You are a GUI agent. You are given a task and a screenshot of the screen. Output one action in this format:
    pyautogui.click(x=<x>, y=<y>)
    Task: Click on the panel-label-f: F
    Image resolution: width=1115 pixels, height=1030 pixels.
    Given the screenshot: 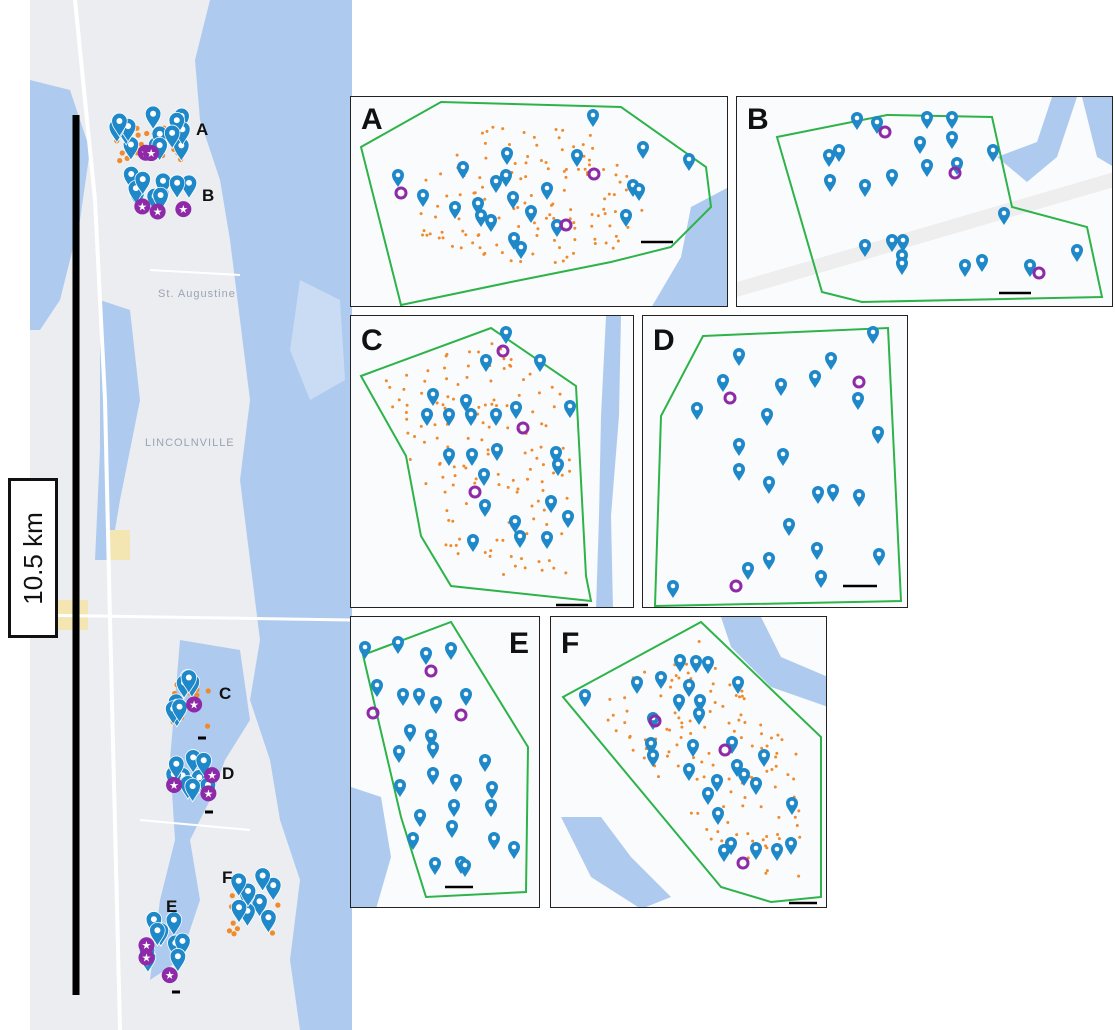 What is the action you would take?
    pyautogui.click(x=570, y=643)
    